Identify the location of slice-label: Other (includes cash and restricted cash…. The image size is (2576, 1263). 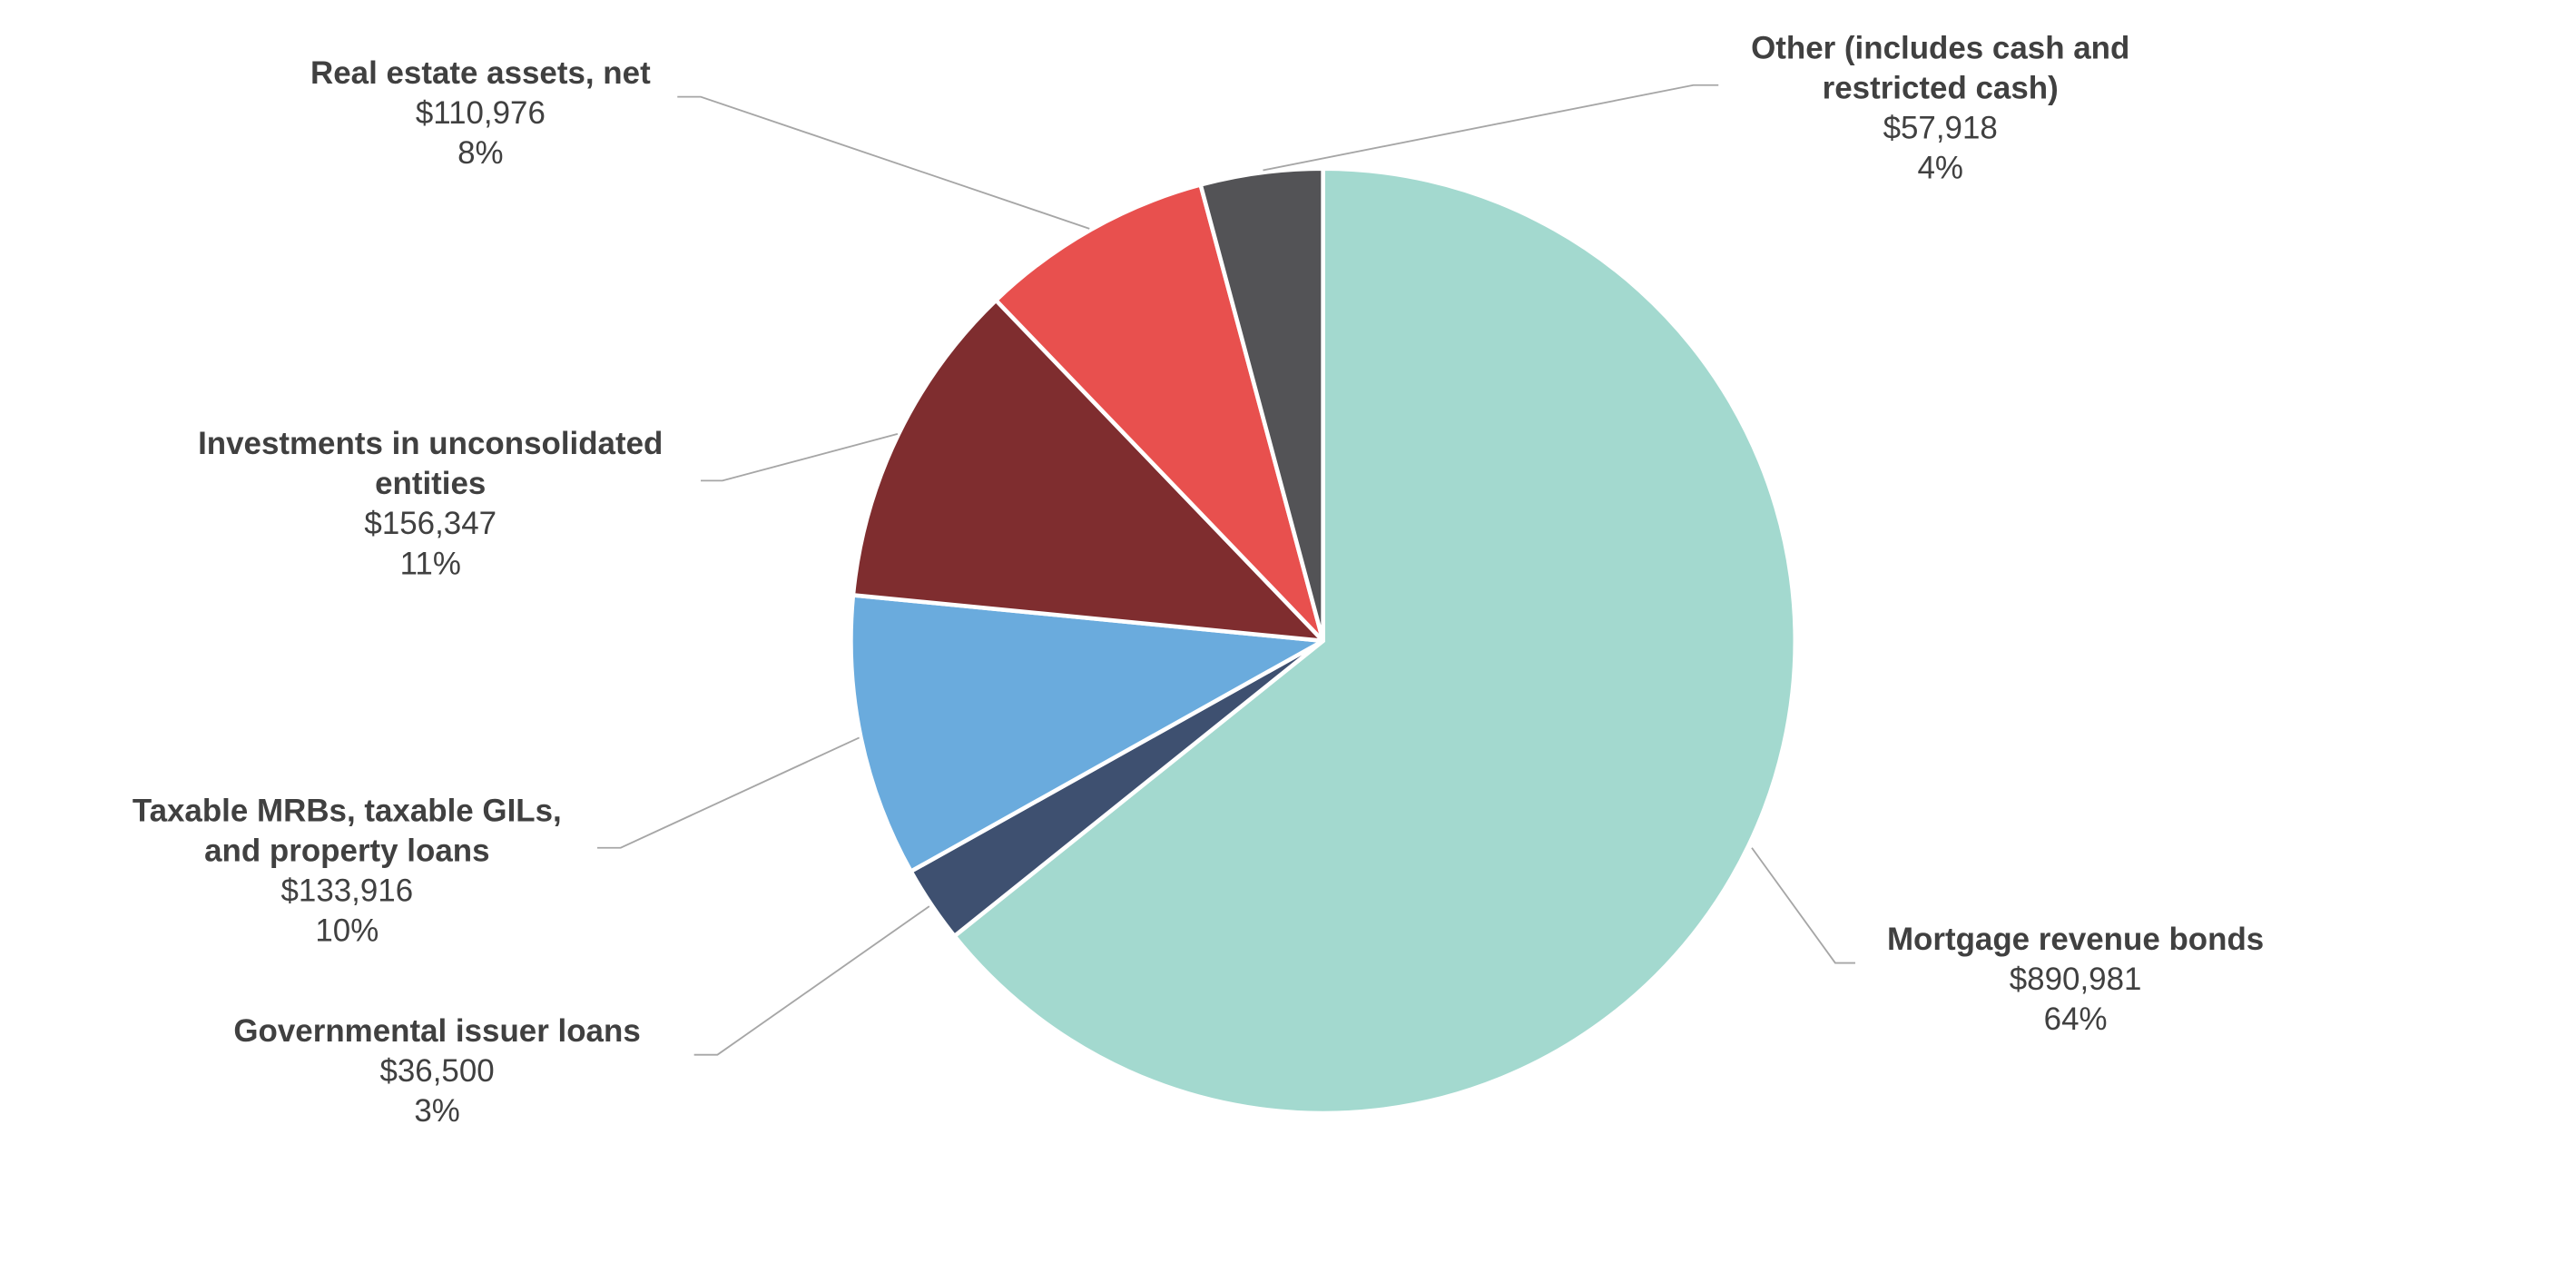
(1941, 110).